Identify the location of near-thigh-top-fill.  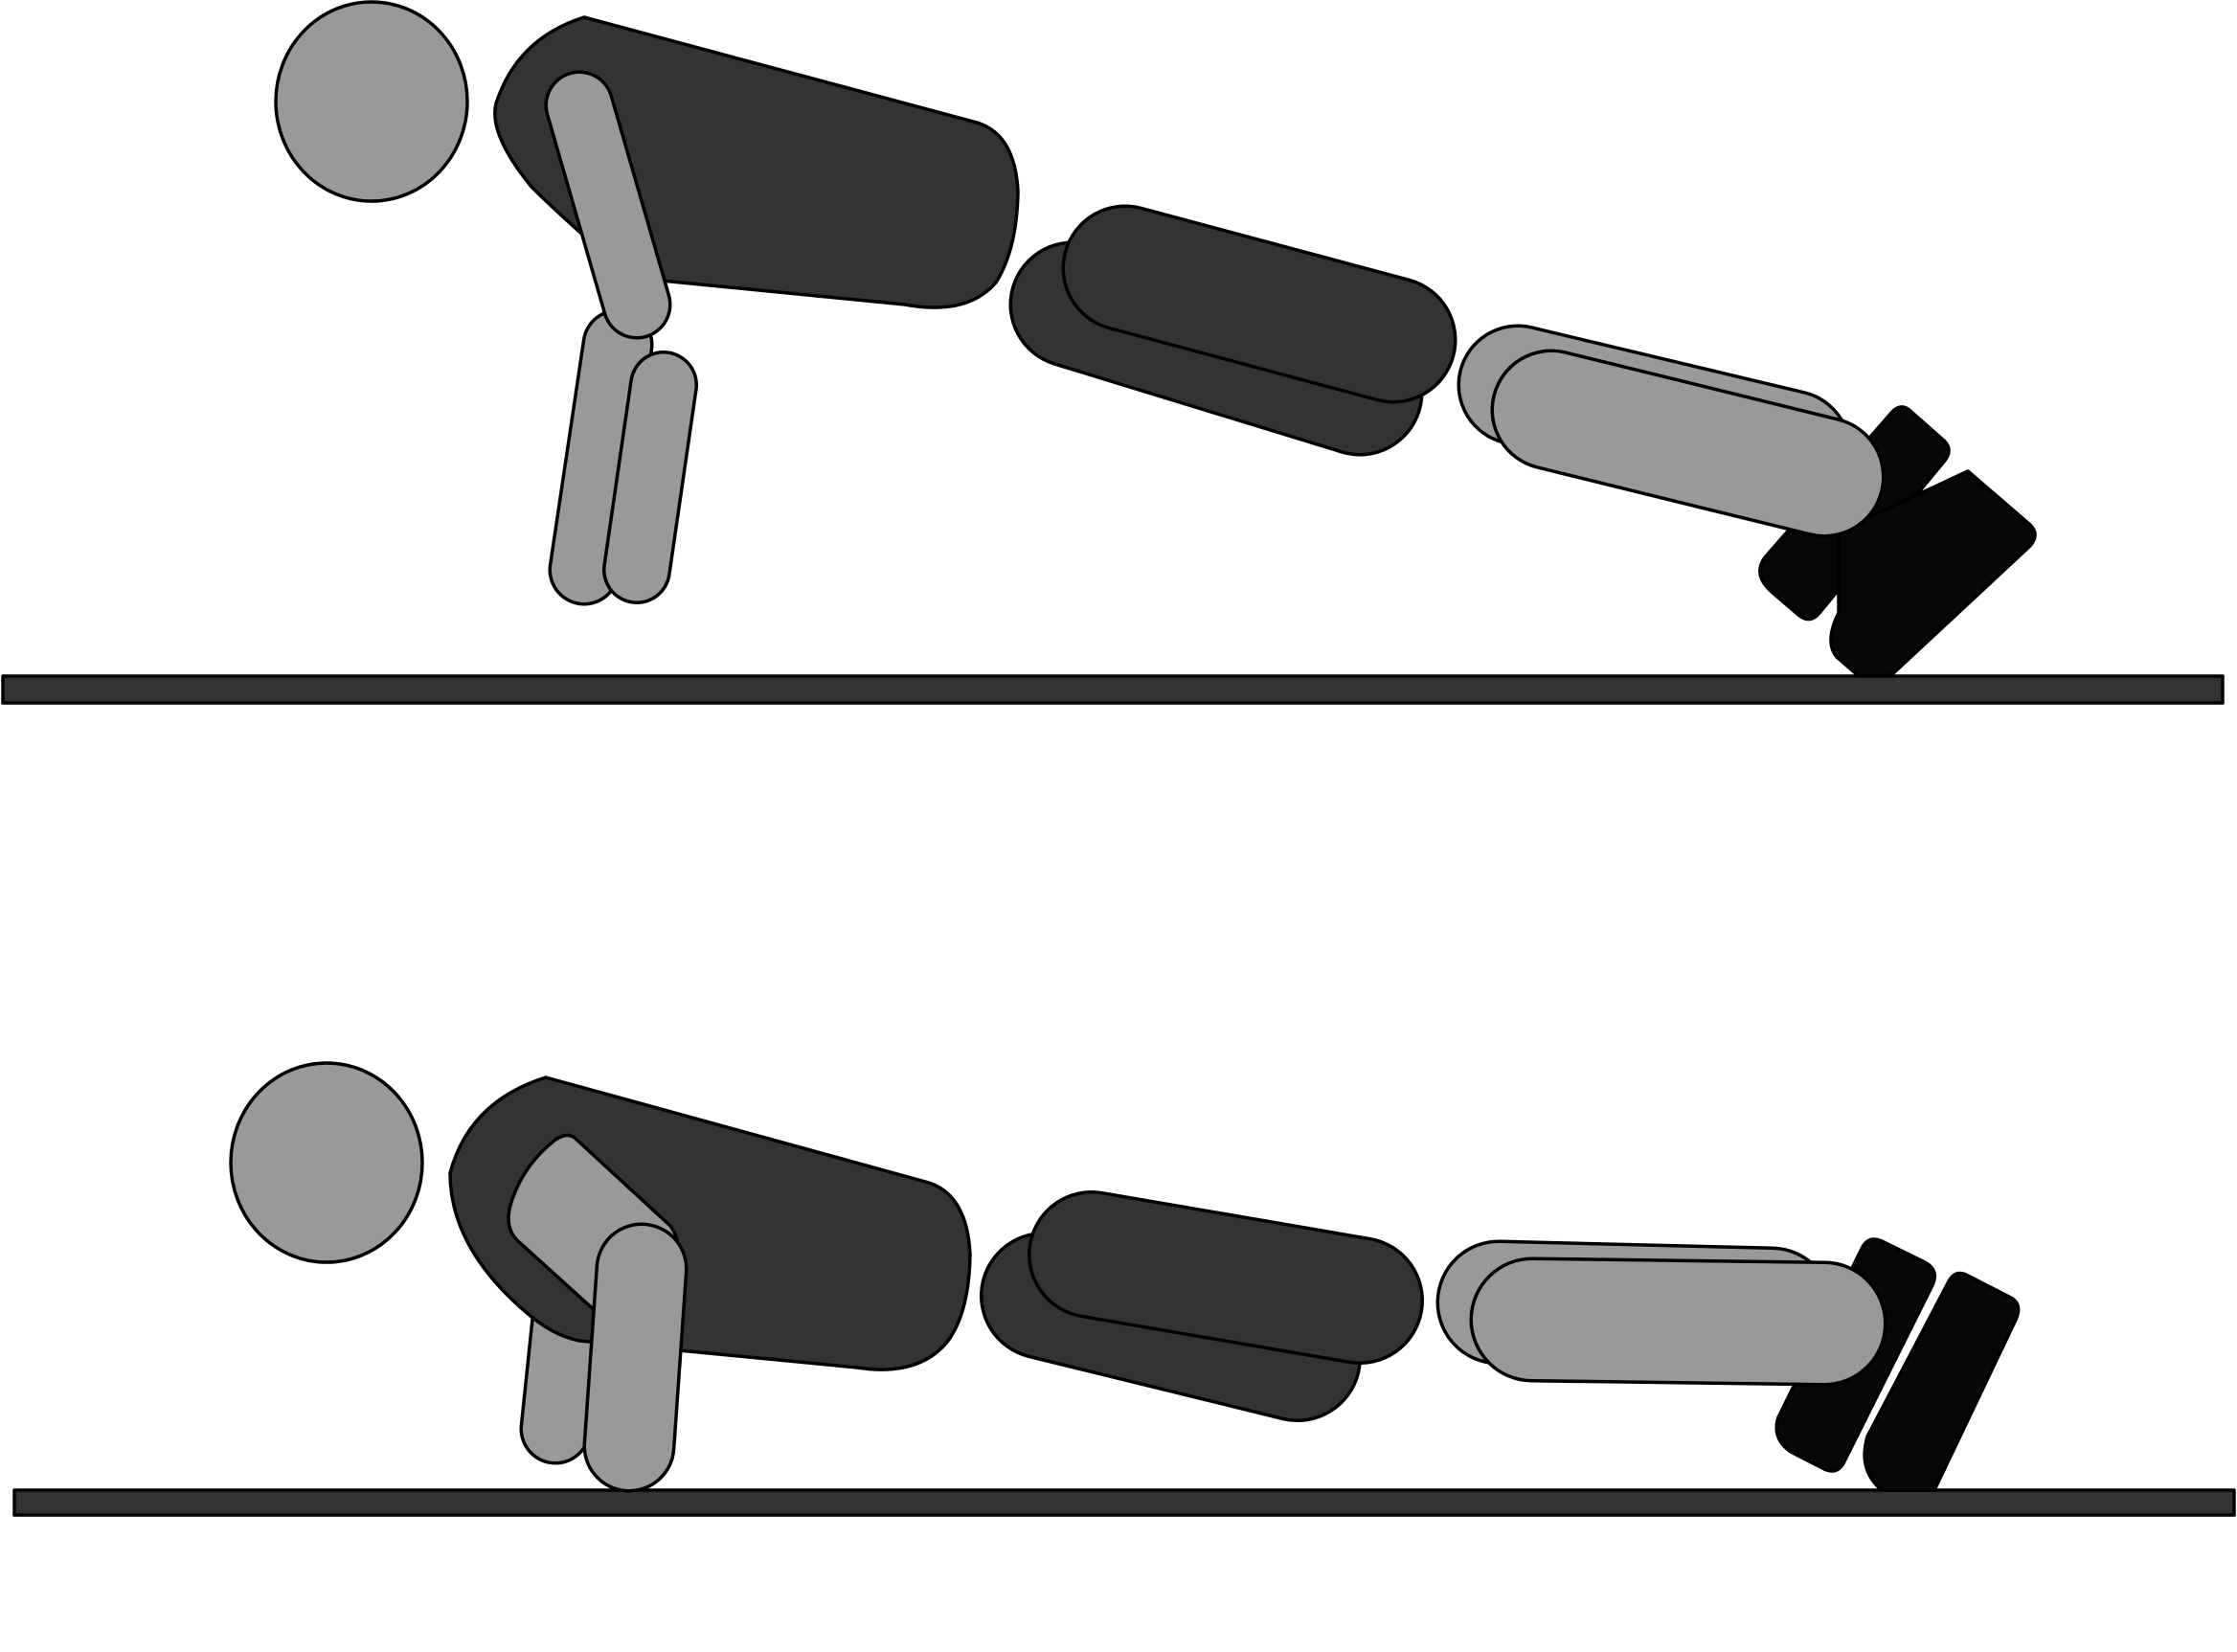
(1260, 304).